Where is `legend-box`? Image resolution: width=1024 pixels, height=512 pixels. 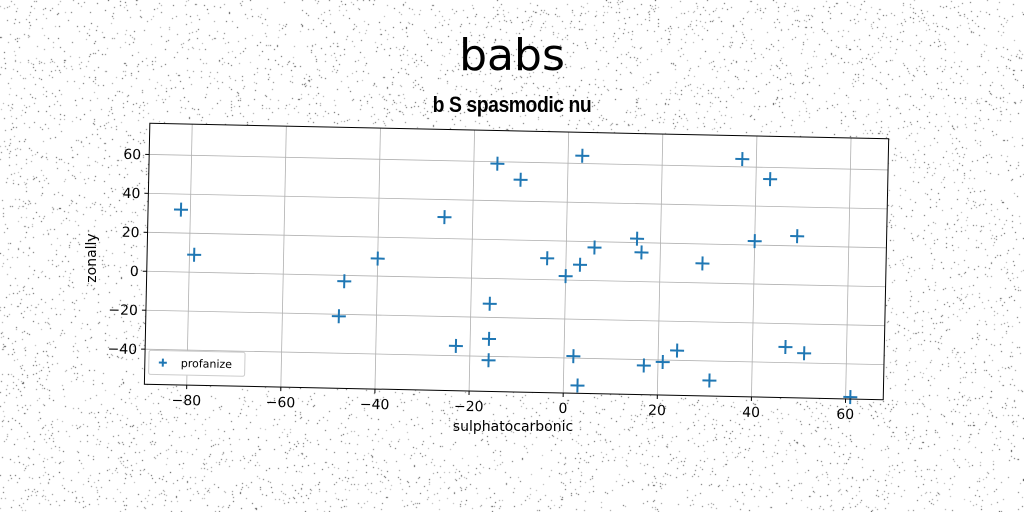 legend-box is located at coordinates (197, 363).